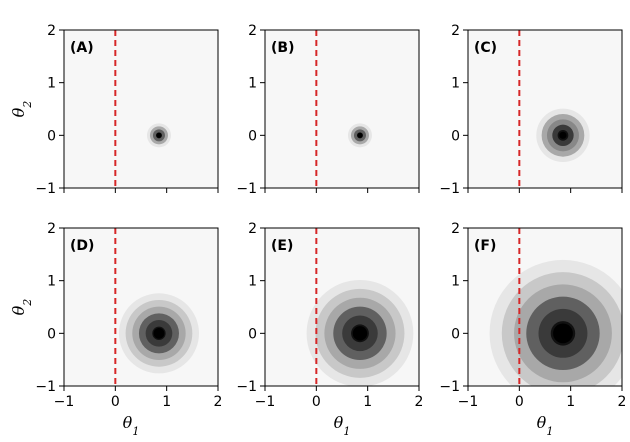 Image resolution: width=630 pixels, height=442 pixels. Describe the element at coordinates (131, 425) in the screenshot. I see `x-axis-label-d: θ1` at that location.